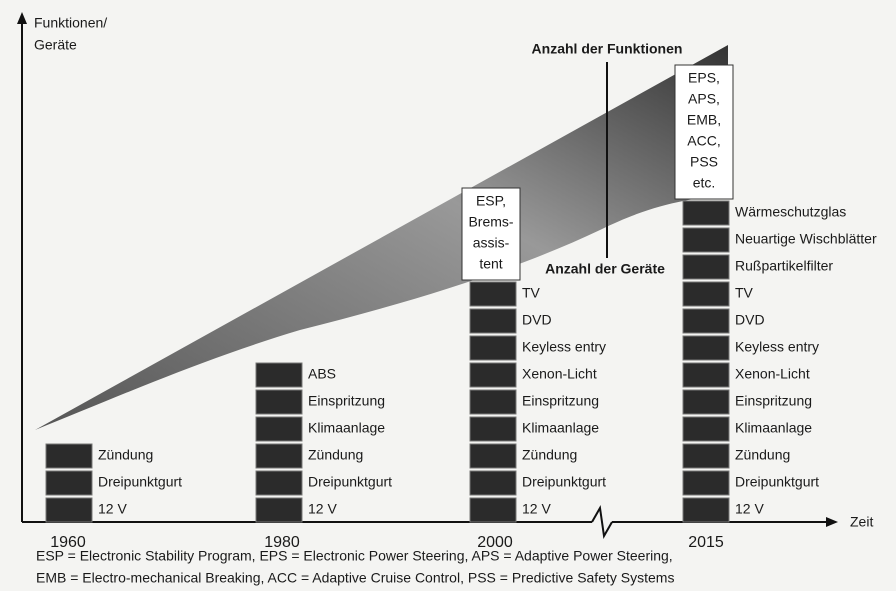 The width and height of the screenshot is (896, 591). Describe the element at coordinates (806, 239) in the screenshot. I see `device-label: Neuartige Wischblätter` at that location.